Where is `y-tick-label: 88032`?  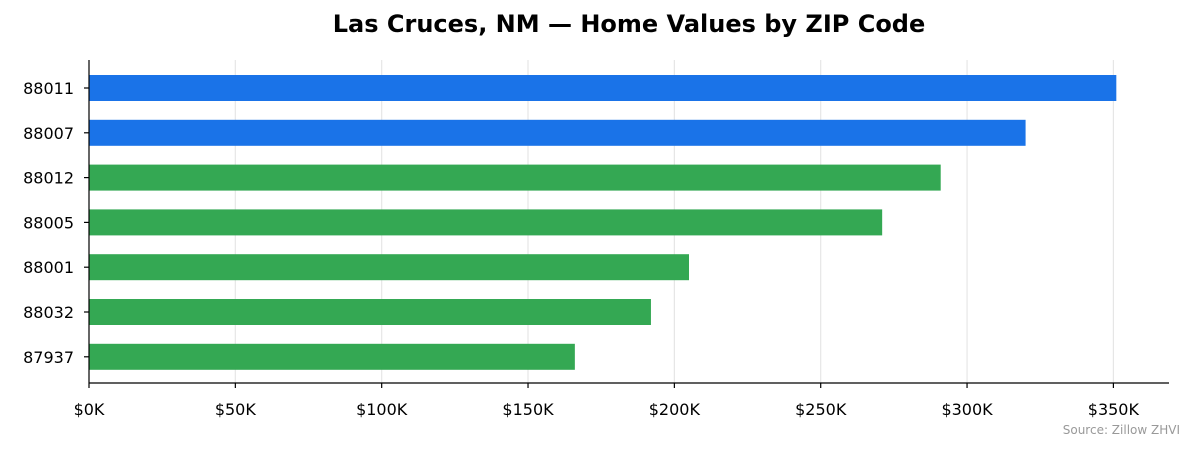 y-tick-label: 88032 is located at coordinates (48, 312).